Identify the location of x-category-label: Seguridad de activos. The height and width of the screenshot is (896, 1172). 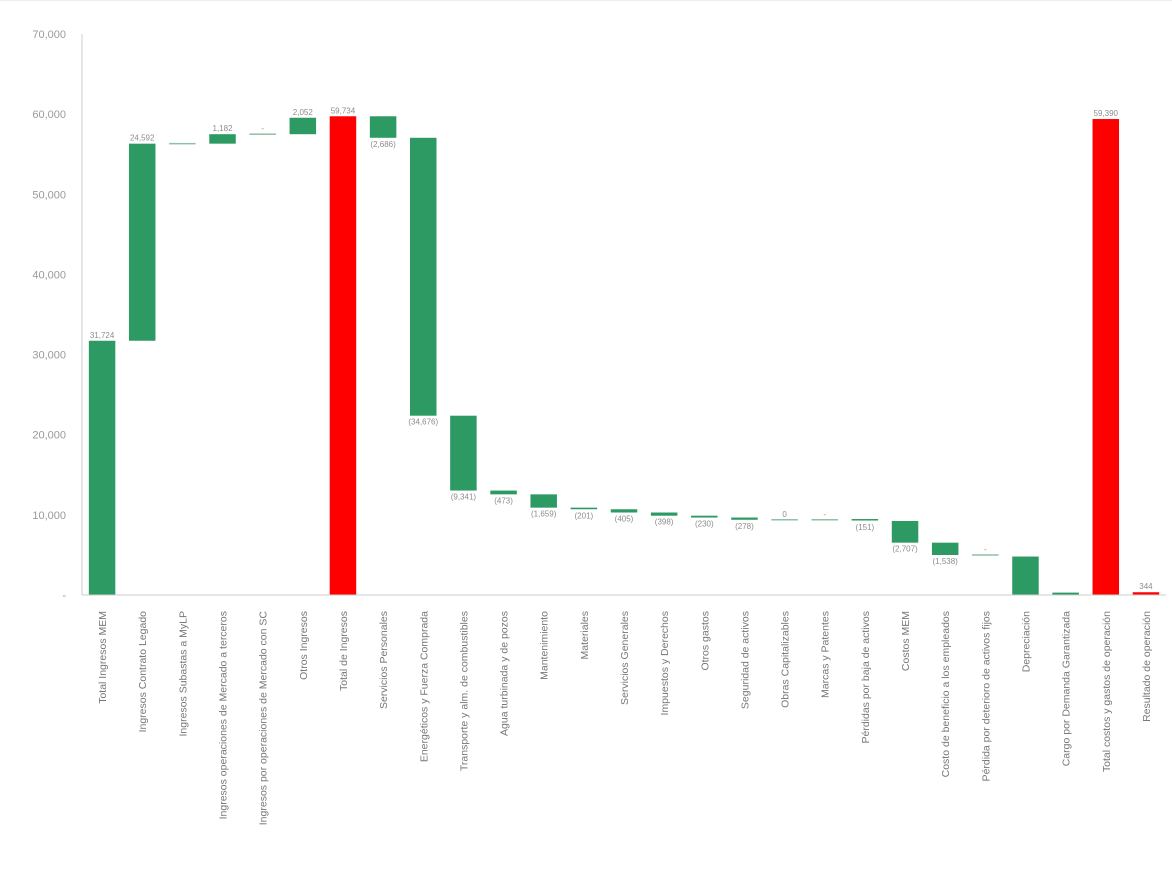
(745, 660).